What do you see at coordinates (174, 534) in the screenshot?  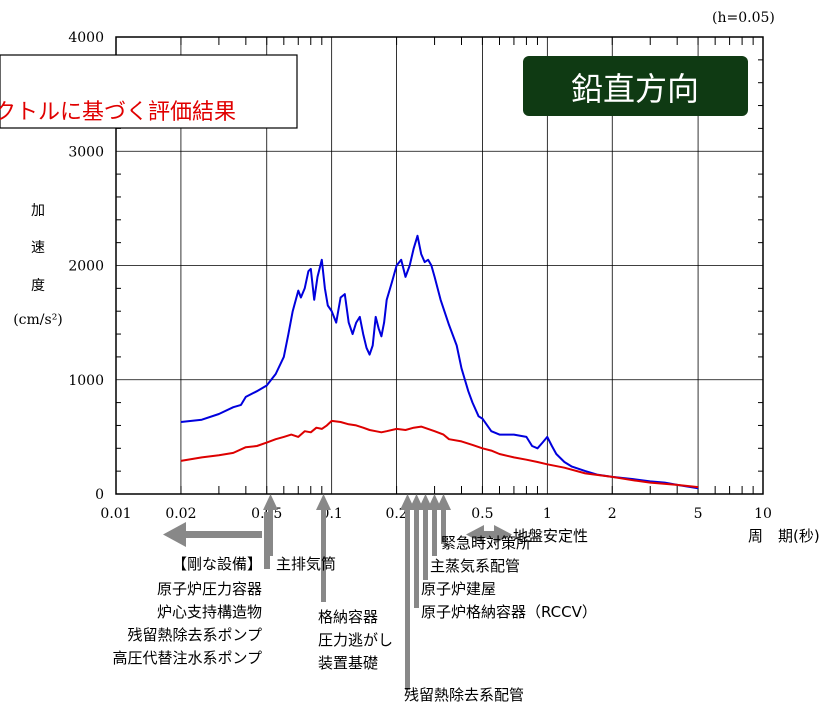 I see `left-range-arrow-head` at bounding box center [174, 534].